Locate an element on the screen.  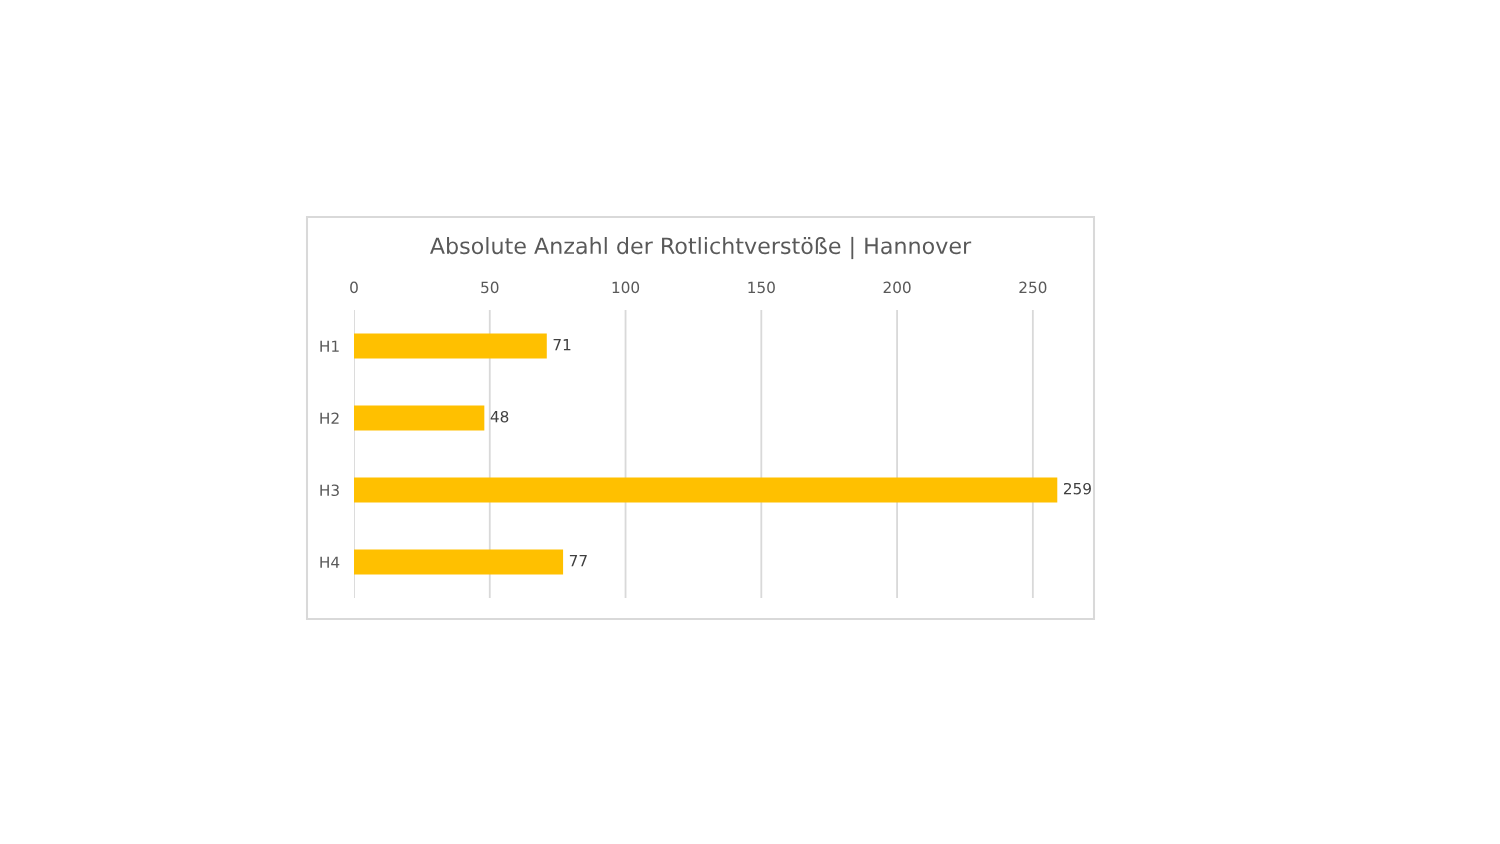
x-tick-label: 250 is located at coordinates (1033, 287).